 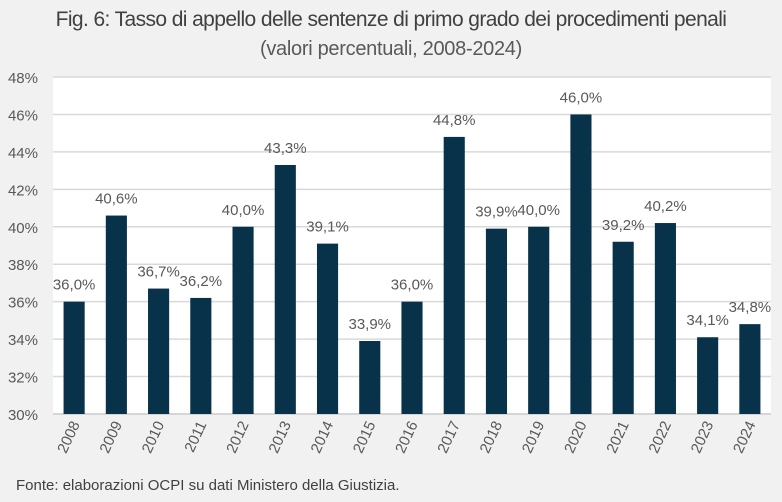 I want to click on x-tick-label: 2012, so click(x=238, y=437).